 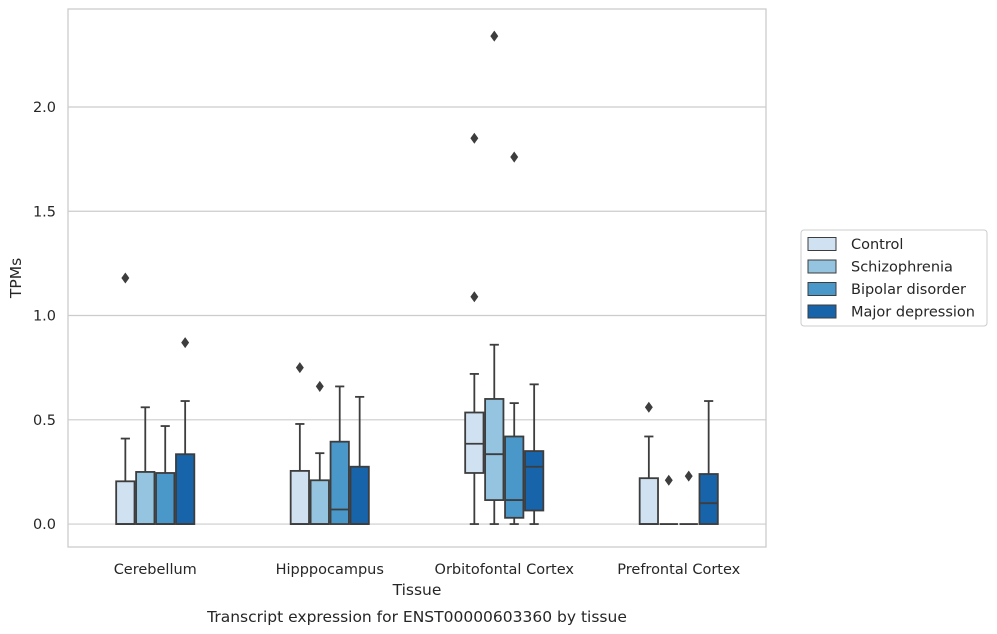 I want to click on box-schizophrenia-prefrontal-cortex, so click(x=668, y=499).